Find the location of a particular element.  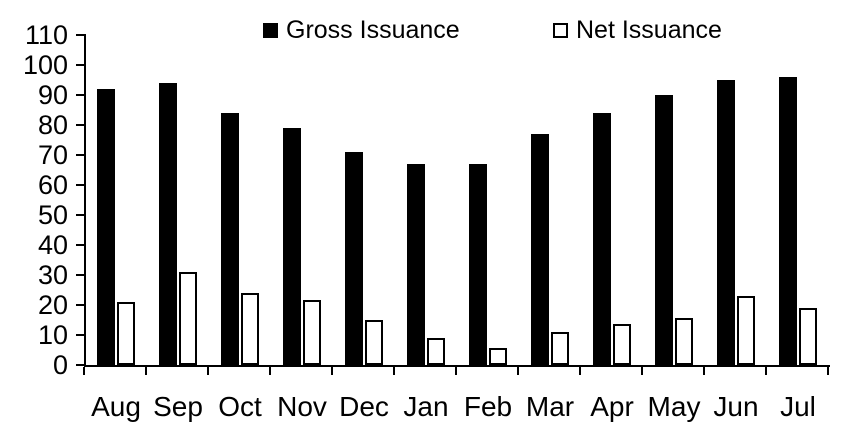

x-axis-label-jan: Jan is located at coordinates (426, 406).